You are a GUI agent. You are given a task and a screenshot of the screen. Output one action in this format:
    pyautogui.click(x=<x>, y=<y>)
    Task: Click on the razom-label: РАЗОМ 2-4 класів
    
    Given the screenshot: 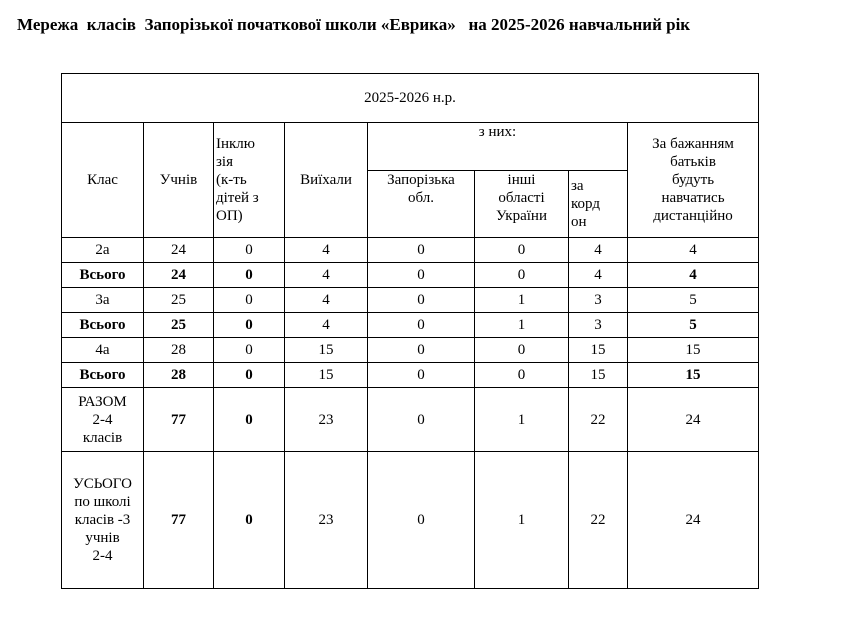 What is the action you would take?
    pyautogui.click(x=102, y=419)
    